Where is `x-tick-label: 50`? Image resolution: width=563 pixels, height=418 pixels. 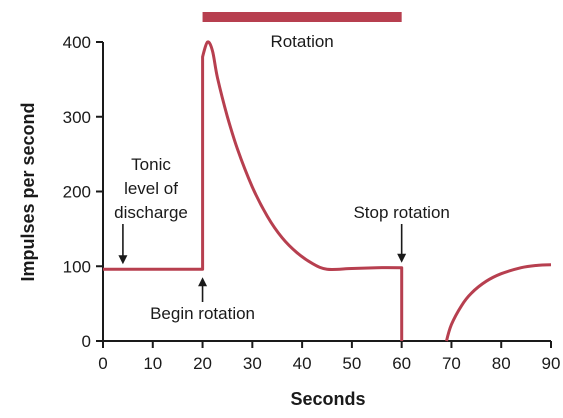
x-tick-label: 50 is located at coordinates (351, 363).